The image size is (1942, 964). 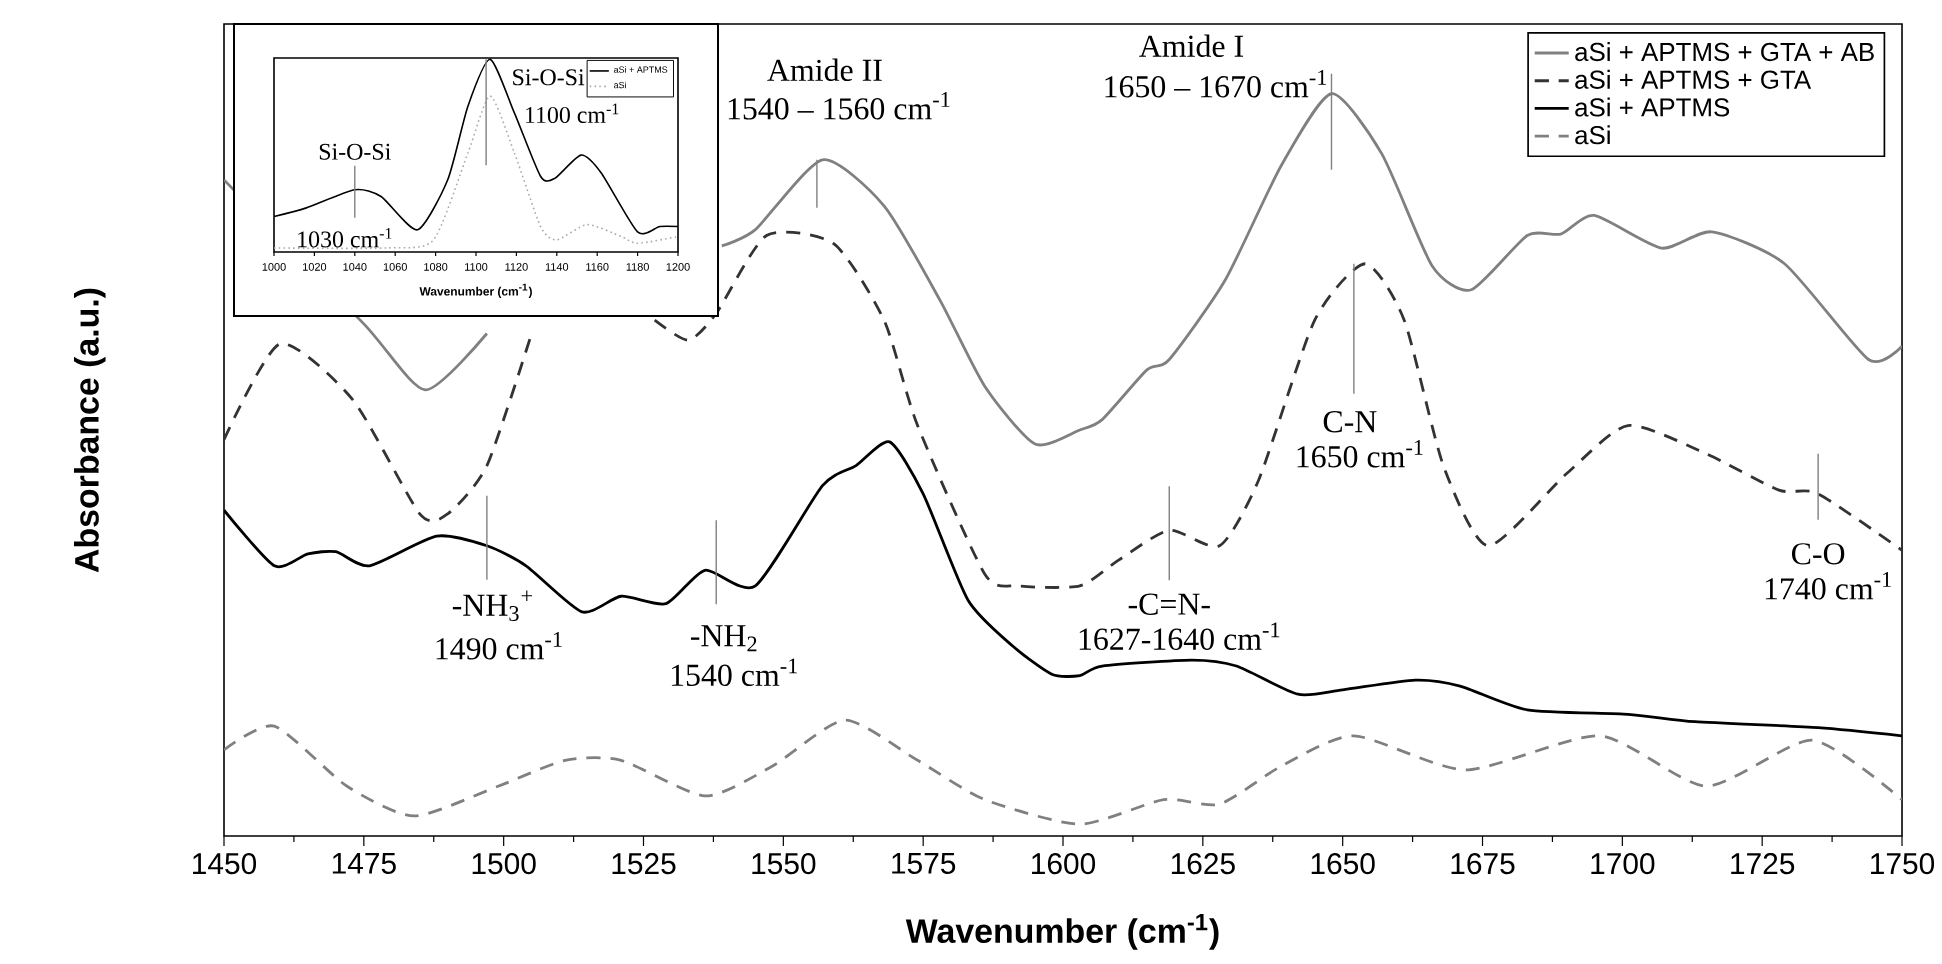 I want to click on x-tick-label: 1600, so click(x=1064, y=864).